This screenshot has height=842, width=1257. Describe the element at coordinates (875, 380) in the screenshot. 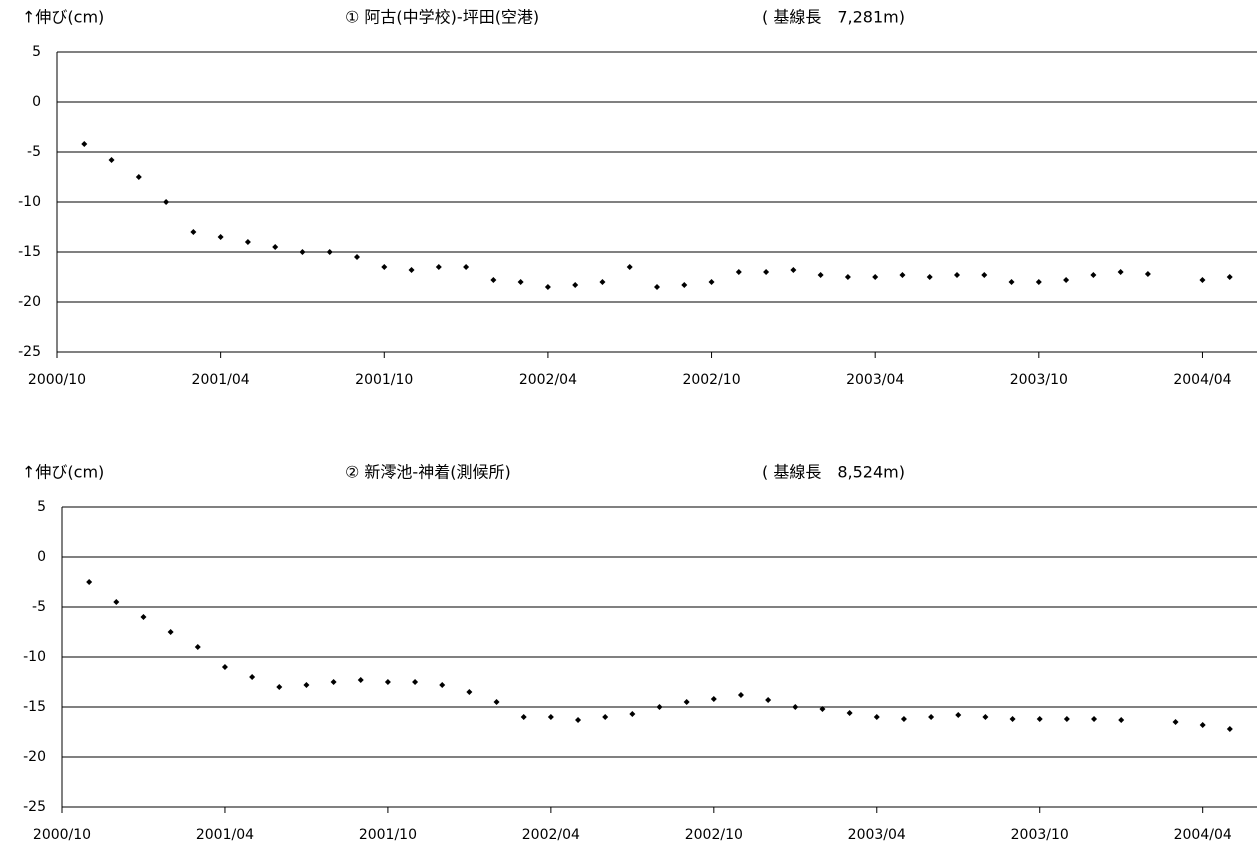

I see `x-tick-label: 2003/04` at that location.